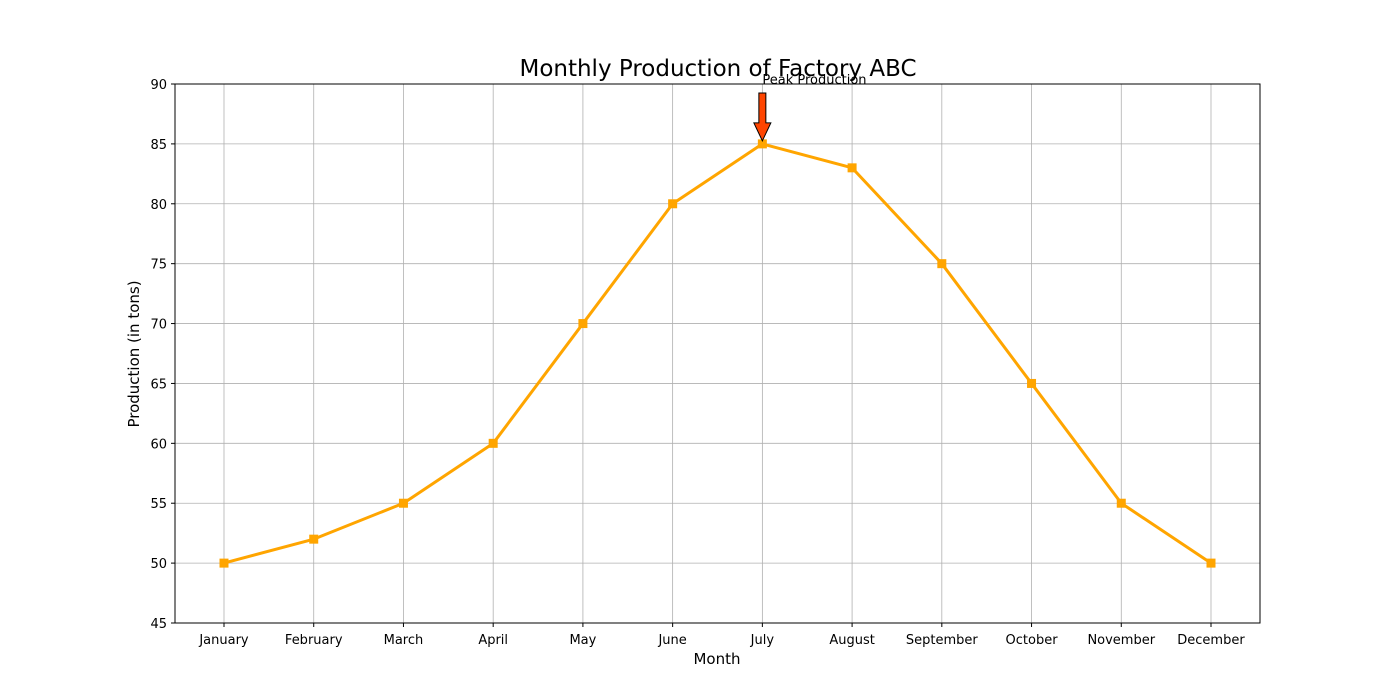  What do you see at coordinates (158, 85) in the screenshot?
I see `y-tick-label: 90` at bounding box center [158, 85].